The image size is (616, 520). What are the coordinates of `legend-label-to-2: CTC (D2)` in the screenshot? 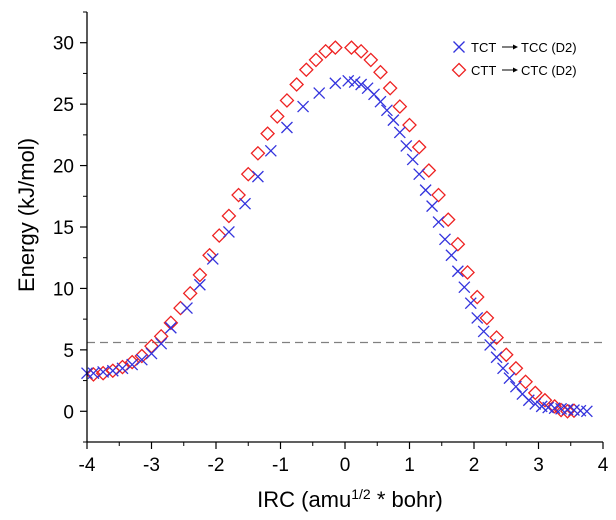 It's located at (549, 70).